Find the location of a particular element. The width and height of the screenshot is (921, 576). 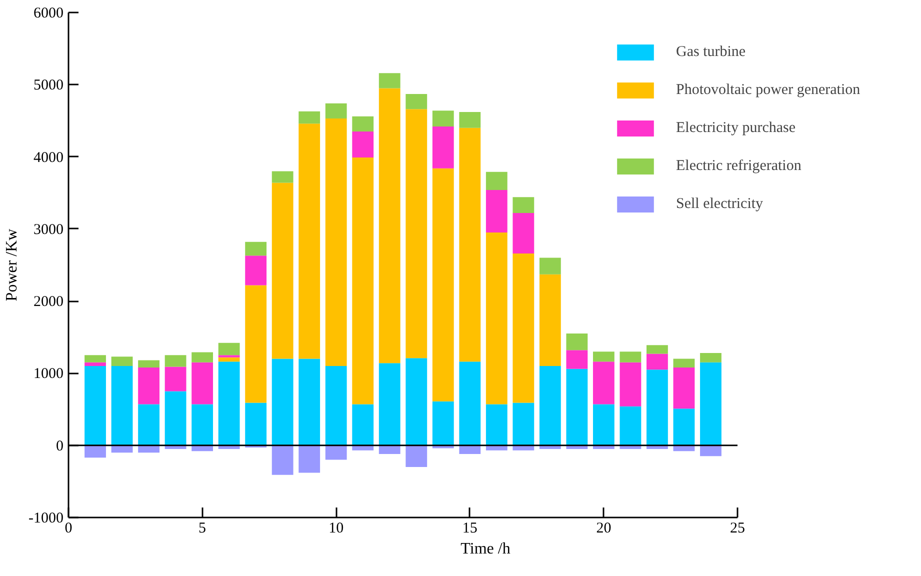

y-tick-label: 6000 is located at coordinates (49, 14).